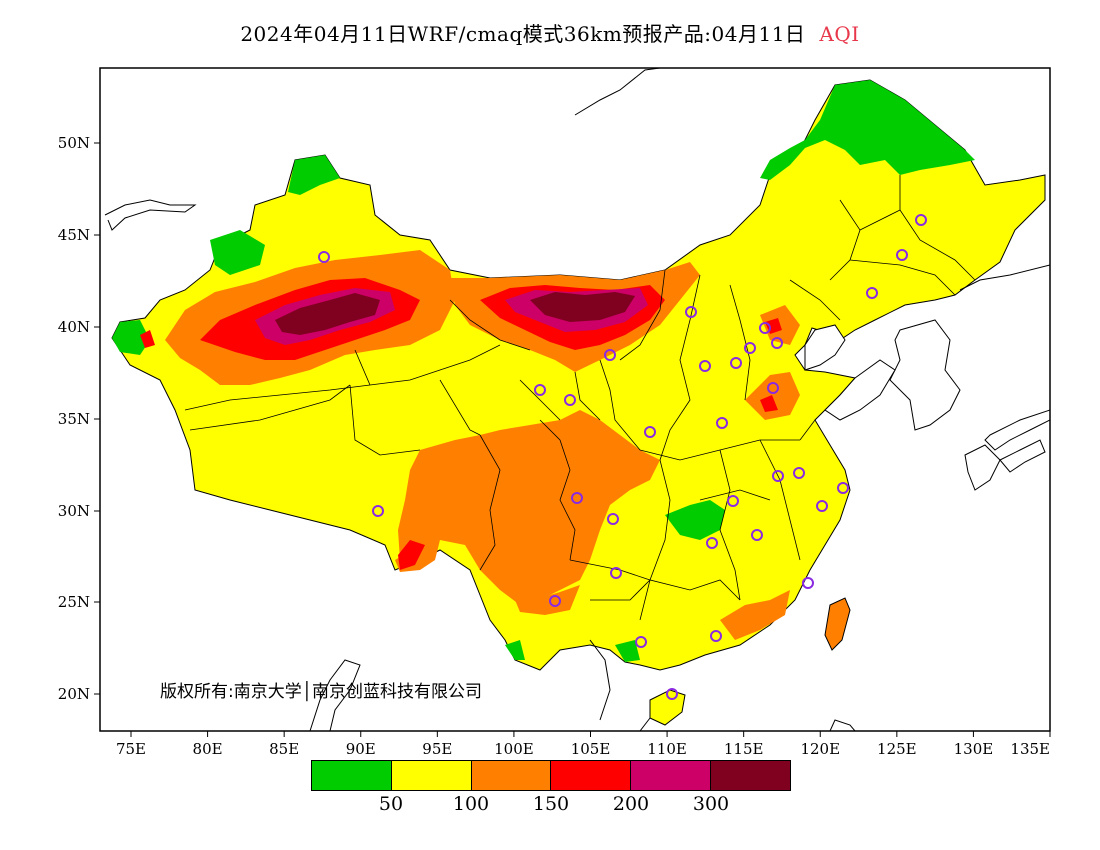 The height and width of the screenshot is (850, 1100). I want to click on aqi-legend, so click(551, 775).